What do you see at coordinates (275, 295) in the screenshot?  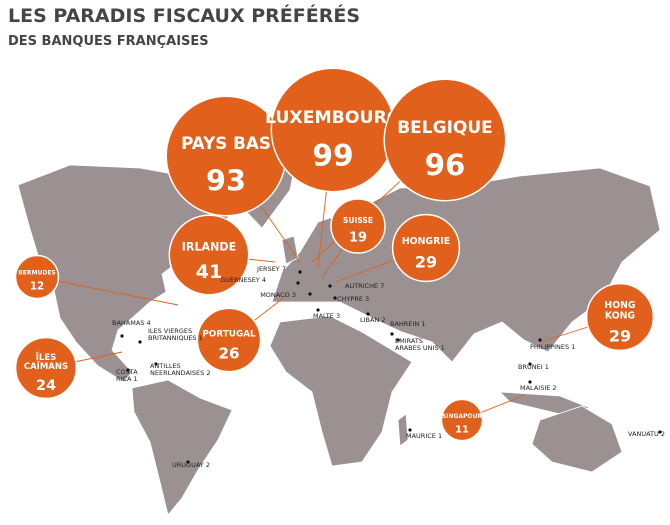 I see `place-name: MONACO` at bounding box center [275, 295].